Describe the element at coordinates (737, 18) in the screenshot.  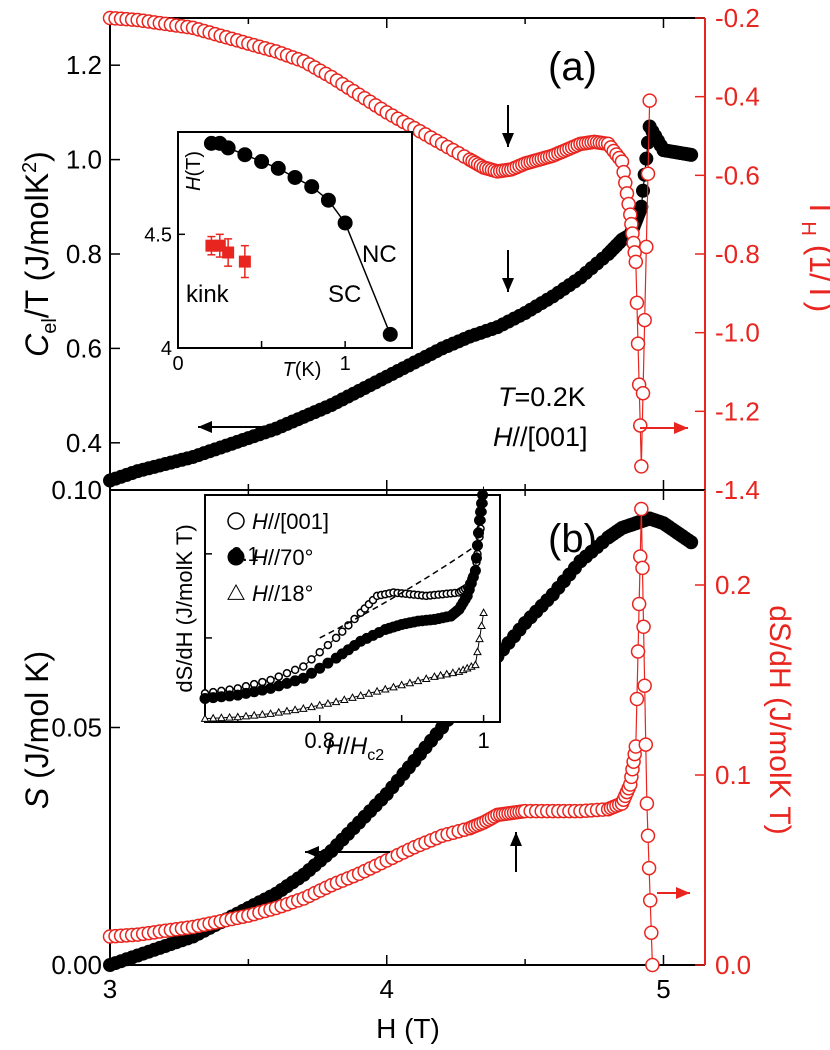
I see `right-tick-label: -0.2` at that location.